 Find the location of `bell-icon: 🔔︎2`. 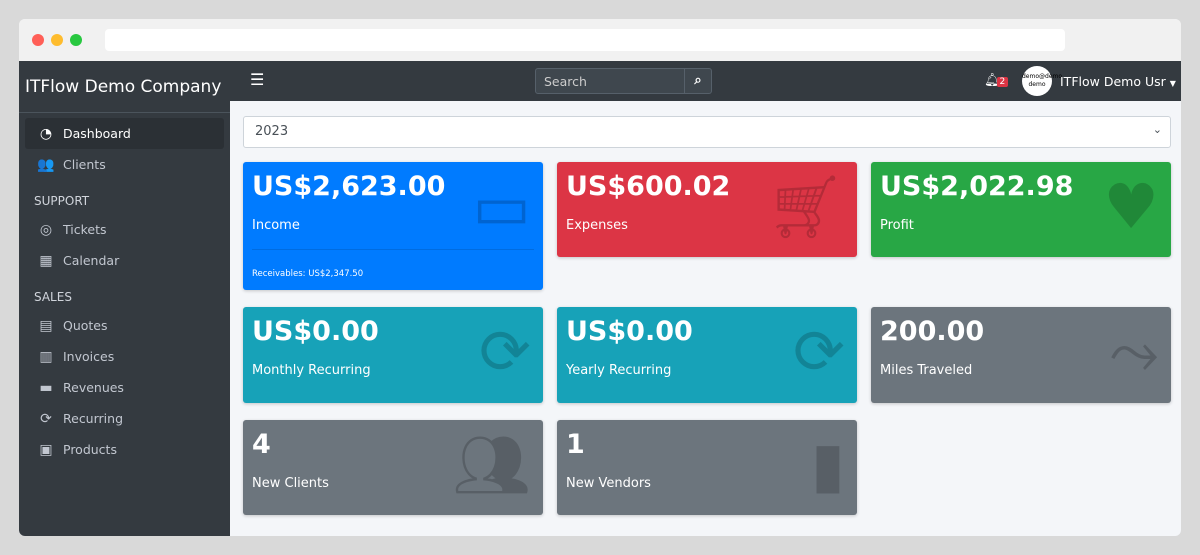

bell-icon: 🔔︎2 is located at coordinates (996, 80).